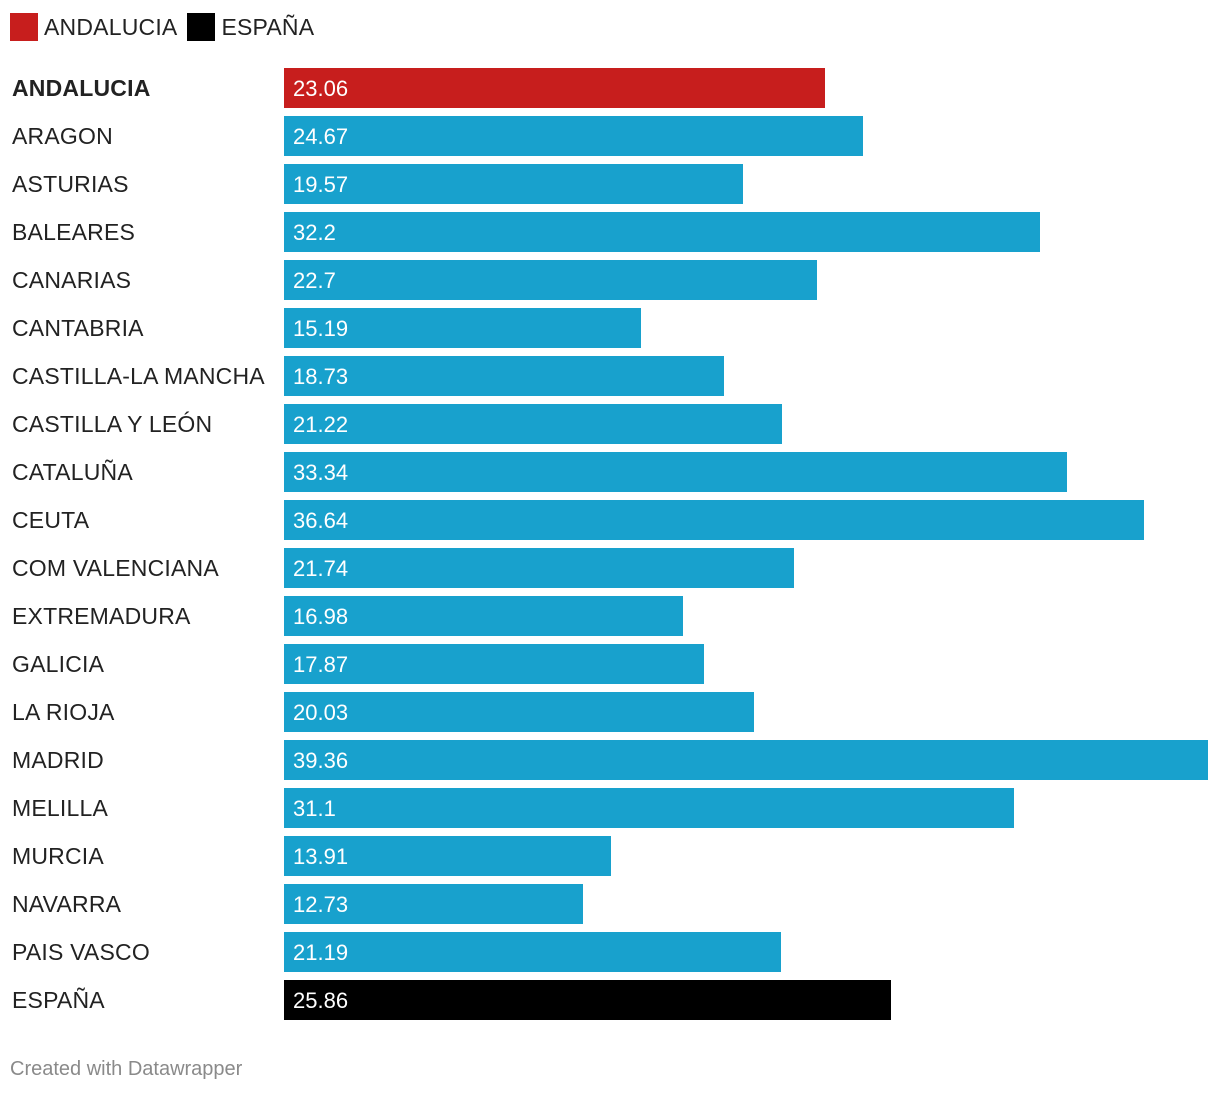 The height and width of the screenshot is (1098, 1220). Describe the element at coordinates (60, 808) in the screenshot. I see `category-label-melilla: MELILLA` at that location.